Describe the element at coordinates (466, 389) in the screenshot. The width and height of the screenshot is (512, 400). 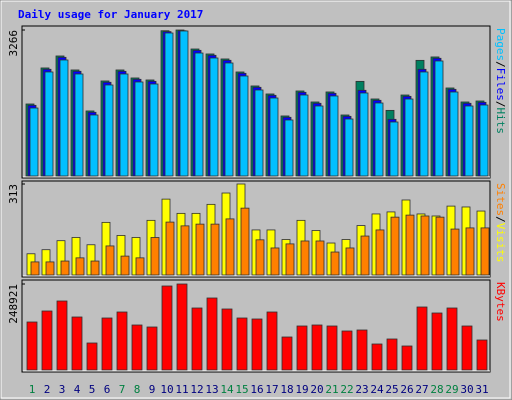
I see `x-tick-label: 30` at that location.